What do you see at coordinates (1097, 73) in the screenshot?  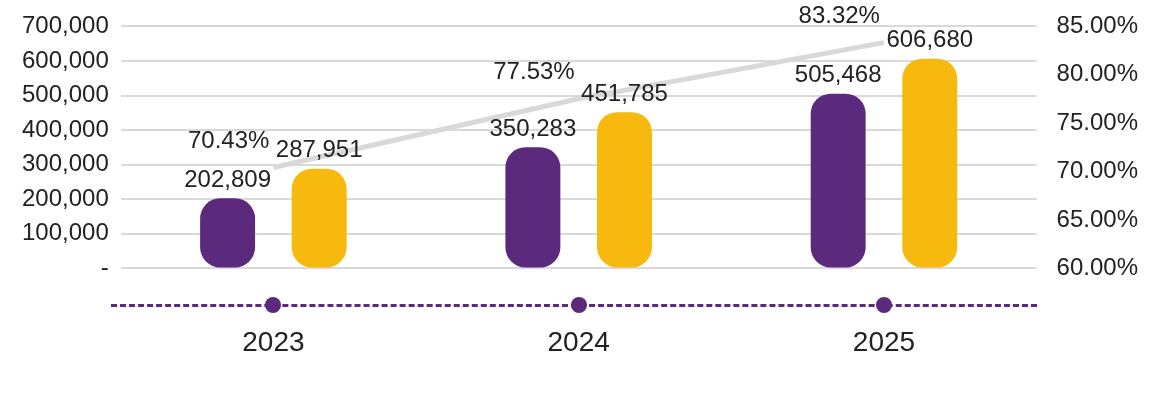 I see `y2-tick-label: 80.00%` at bounding box center [1097, 73].